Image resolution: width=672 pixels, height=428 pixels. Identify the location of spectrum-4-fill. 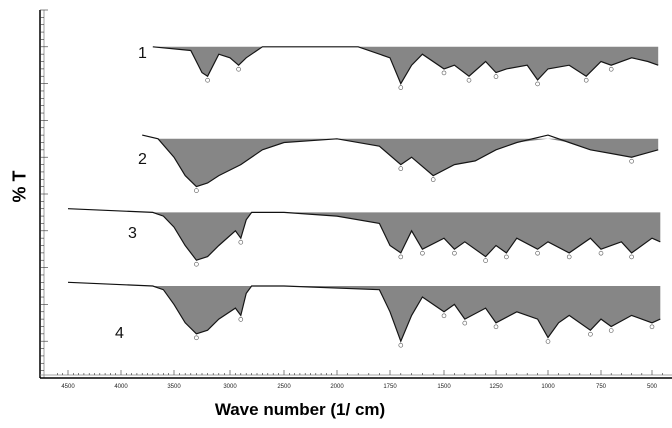
(364, 314).